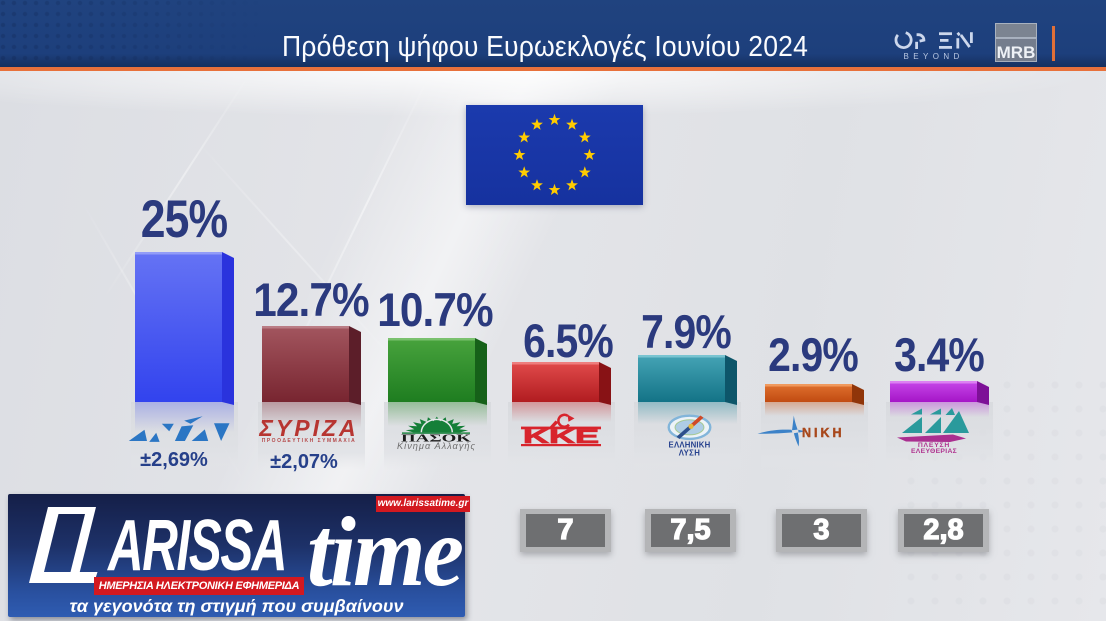  Describe the element at coordinates (561, 437) in the screenshot. I see `svg-text: ΚΚΕ` at that location.